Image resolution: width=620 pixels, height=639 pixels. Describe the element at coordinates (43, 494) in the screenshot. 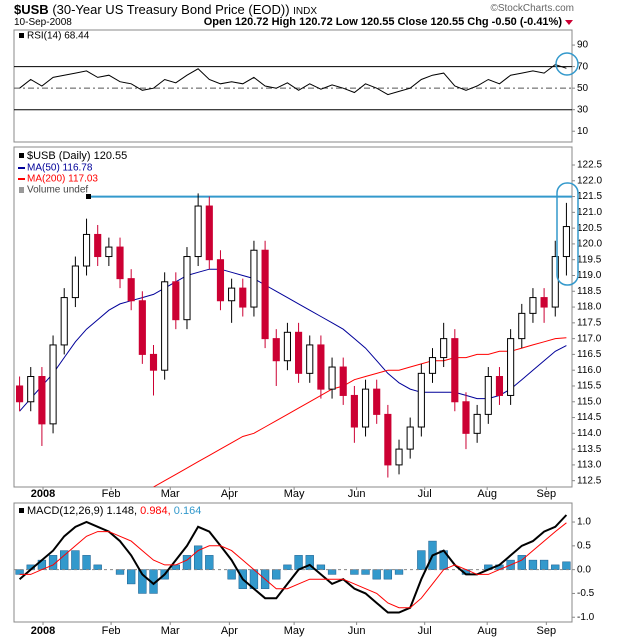

I see `x-tick-label: 2008` at that location.